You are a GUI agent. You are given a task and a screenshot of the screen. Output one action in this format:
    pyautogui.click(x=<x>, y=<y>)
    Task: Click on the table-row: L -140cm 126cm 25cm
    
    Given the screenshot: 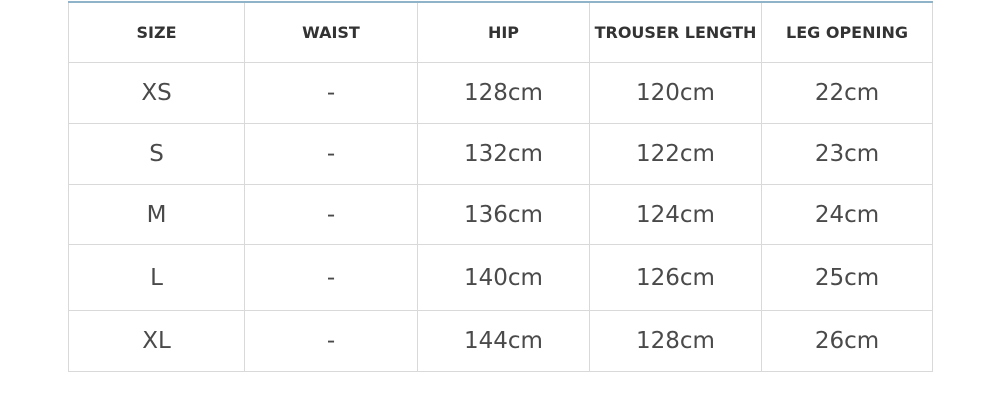 What is the action you would take?
    pyautogui.click(x=500, y=277)
    